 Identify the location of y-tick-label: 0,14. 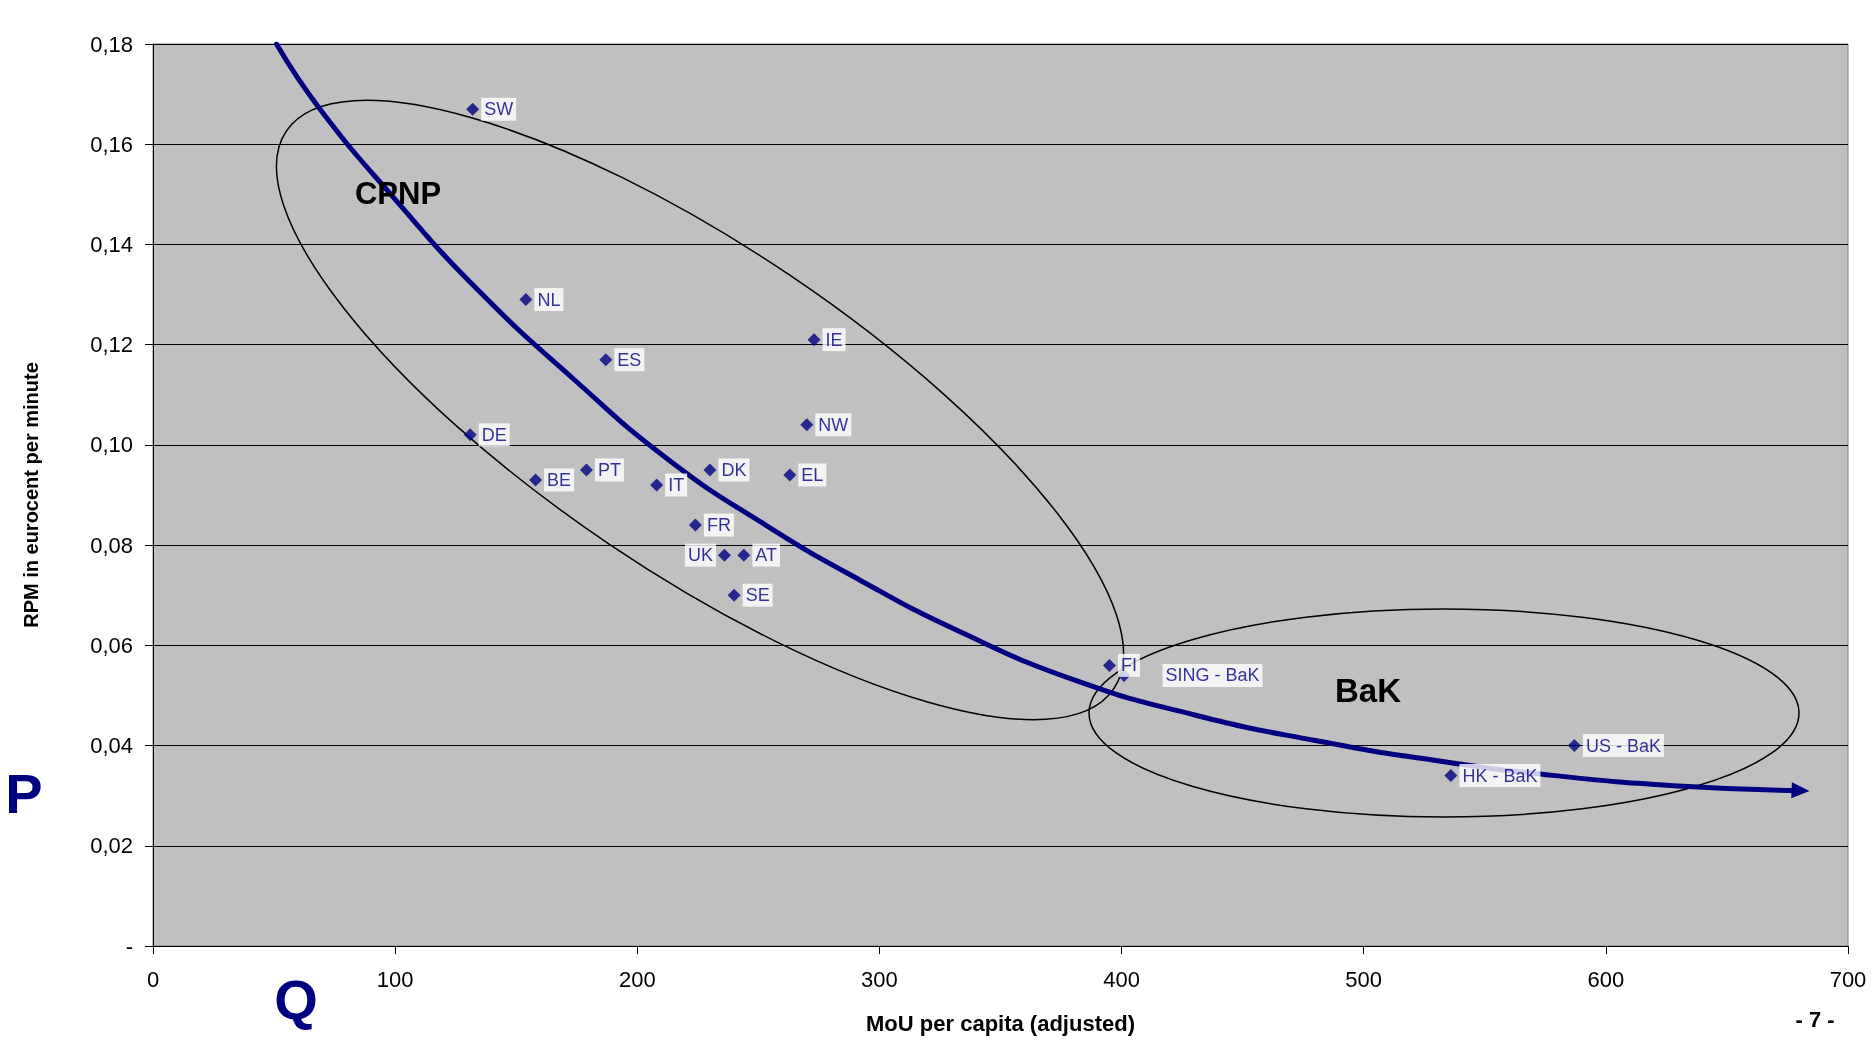
(111, 244).